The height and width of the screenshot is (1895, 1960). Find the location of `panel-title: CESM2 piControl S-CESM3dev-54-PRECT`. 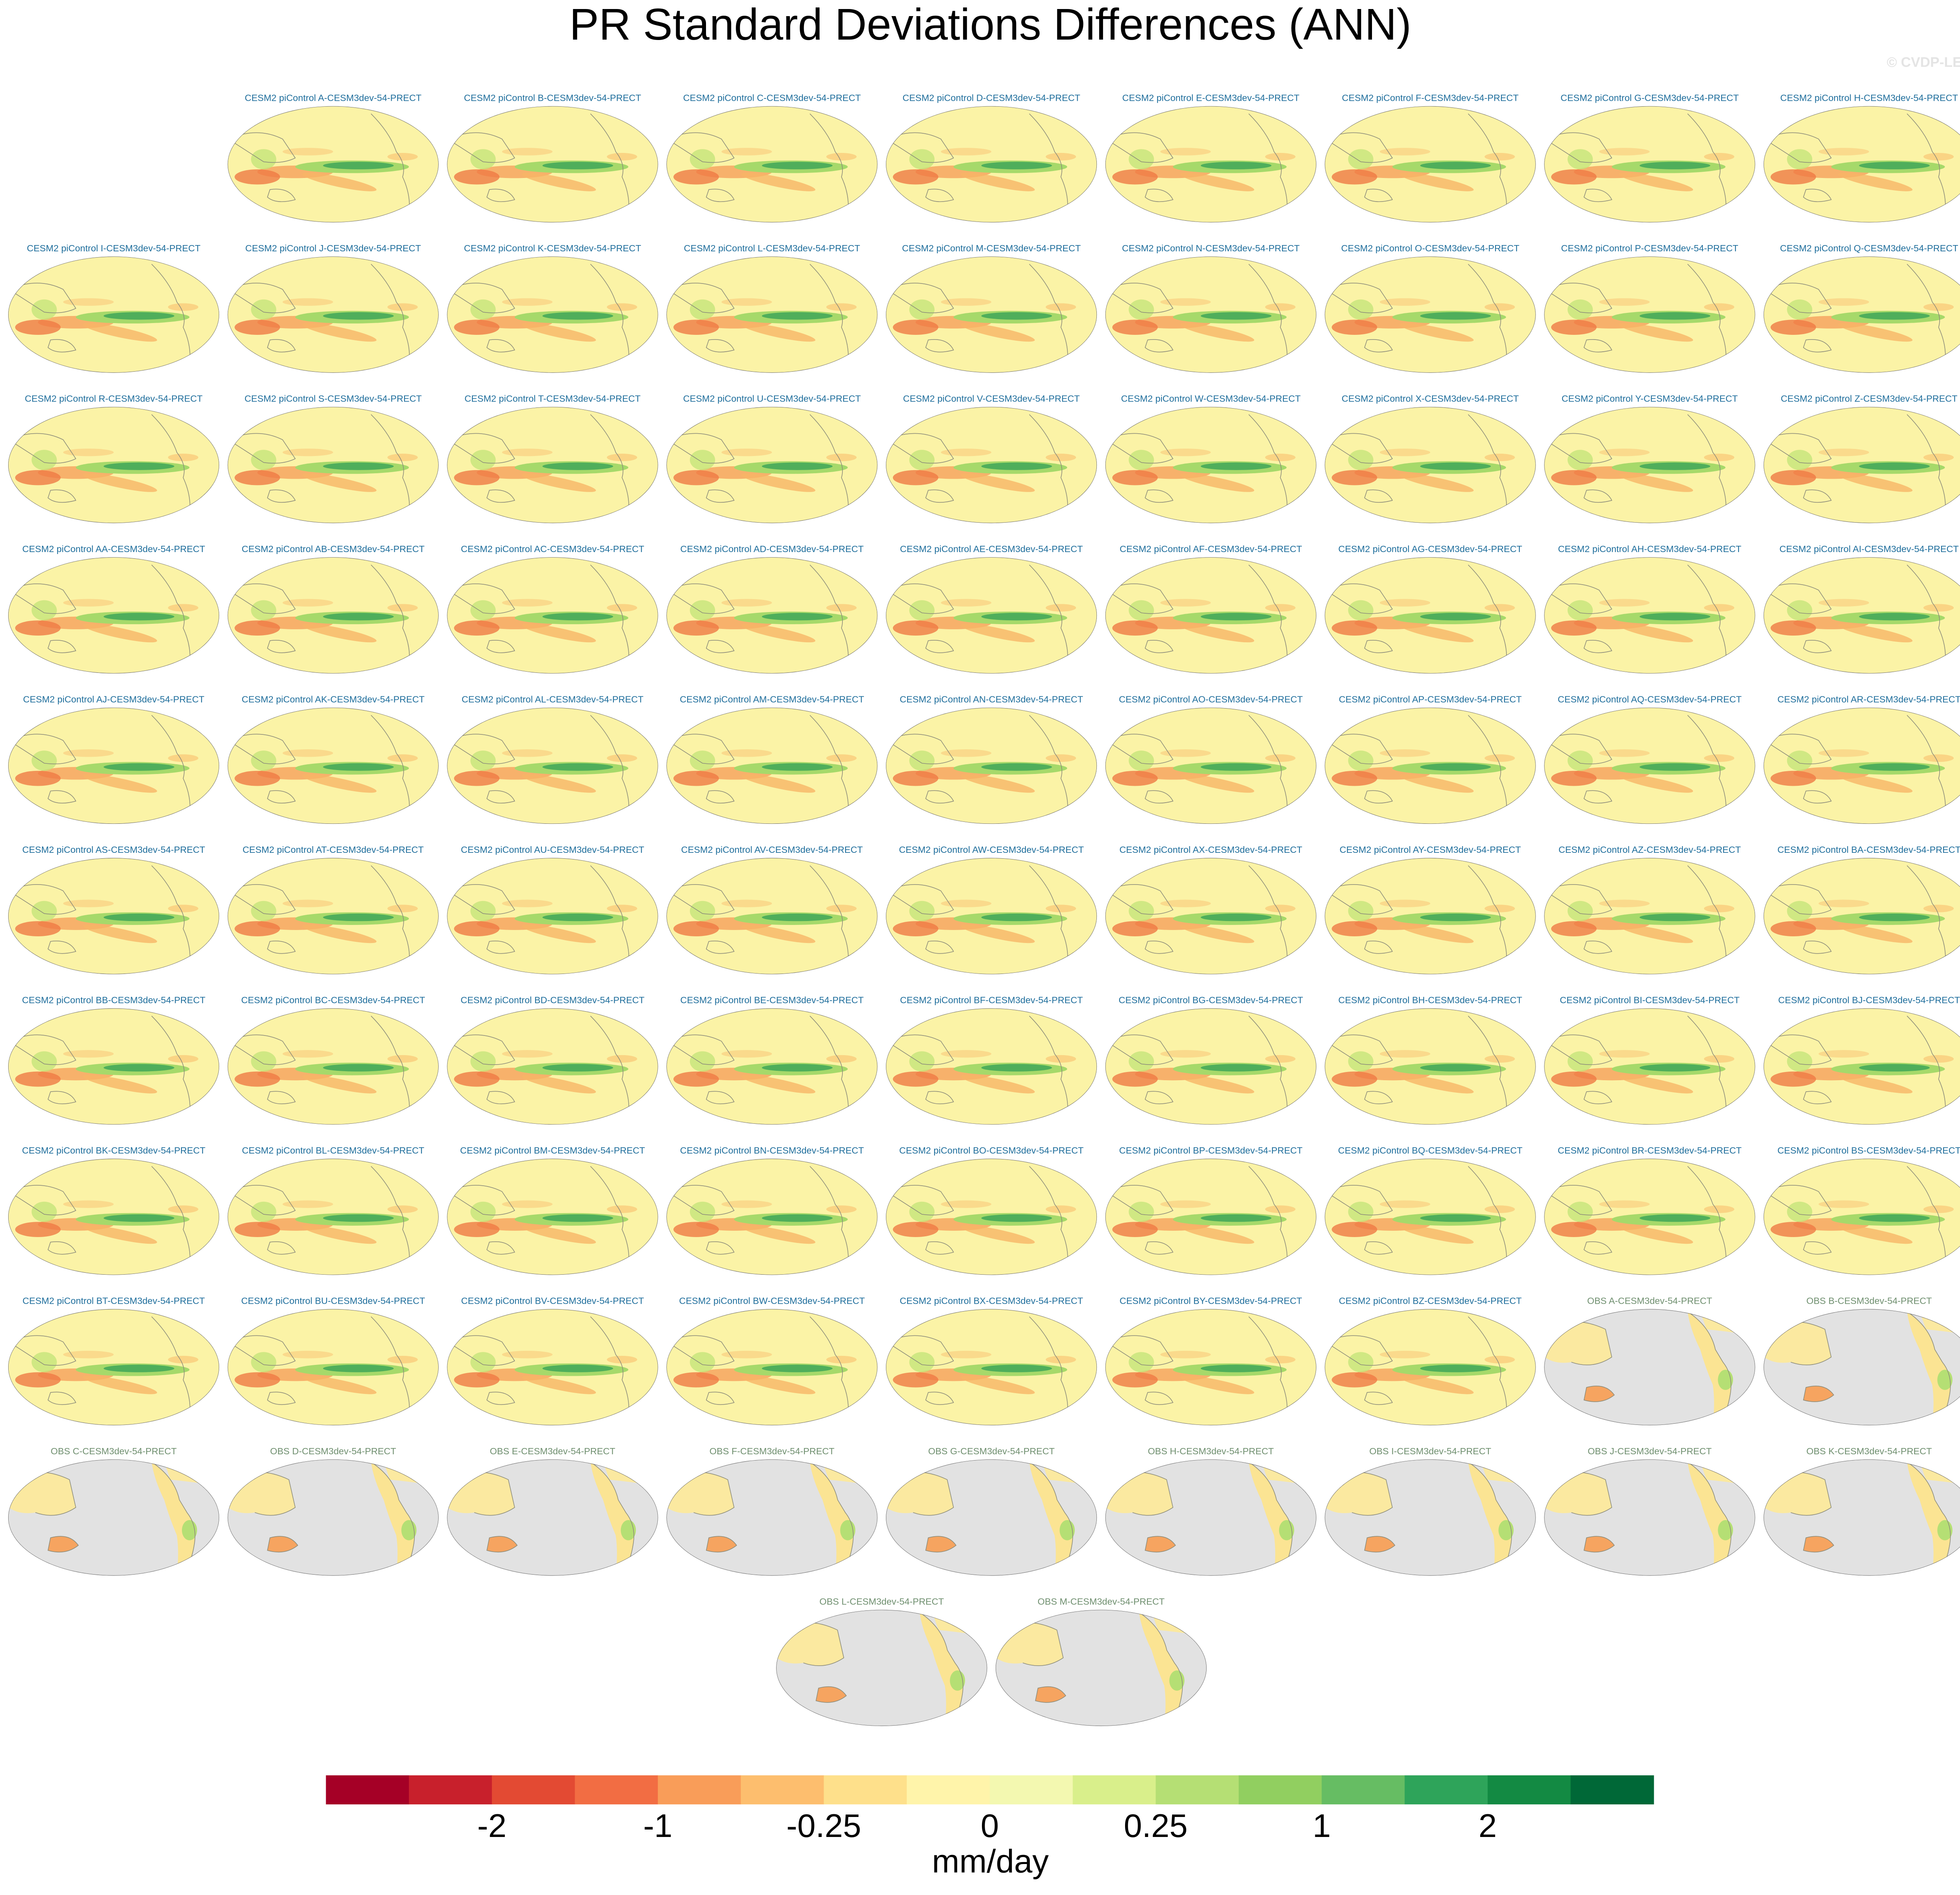

panel-title: CESM2 piControl S-CESM3dev-54-PRECT is located at coordinates (333, 399).